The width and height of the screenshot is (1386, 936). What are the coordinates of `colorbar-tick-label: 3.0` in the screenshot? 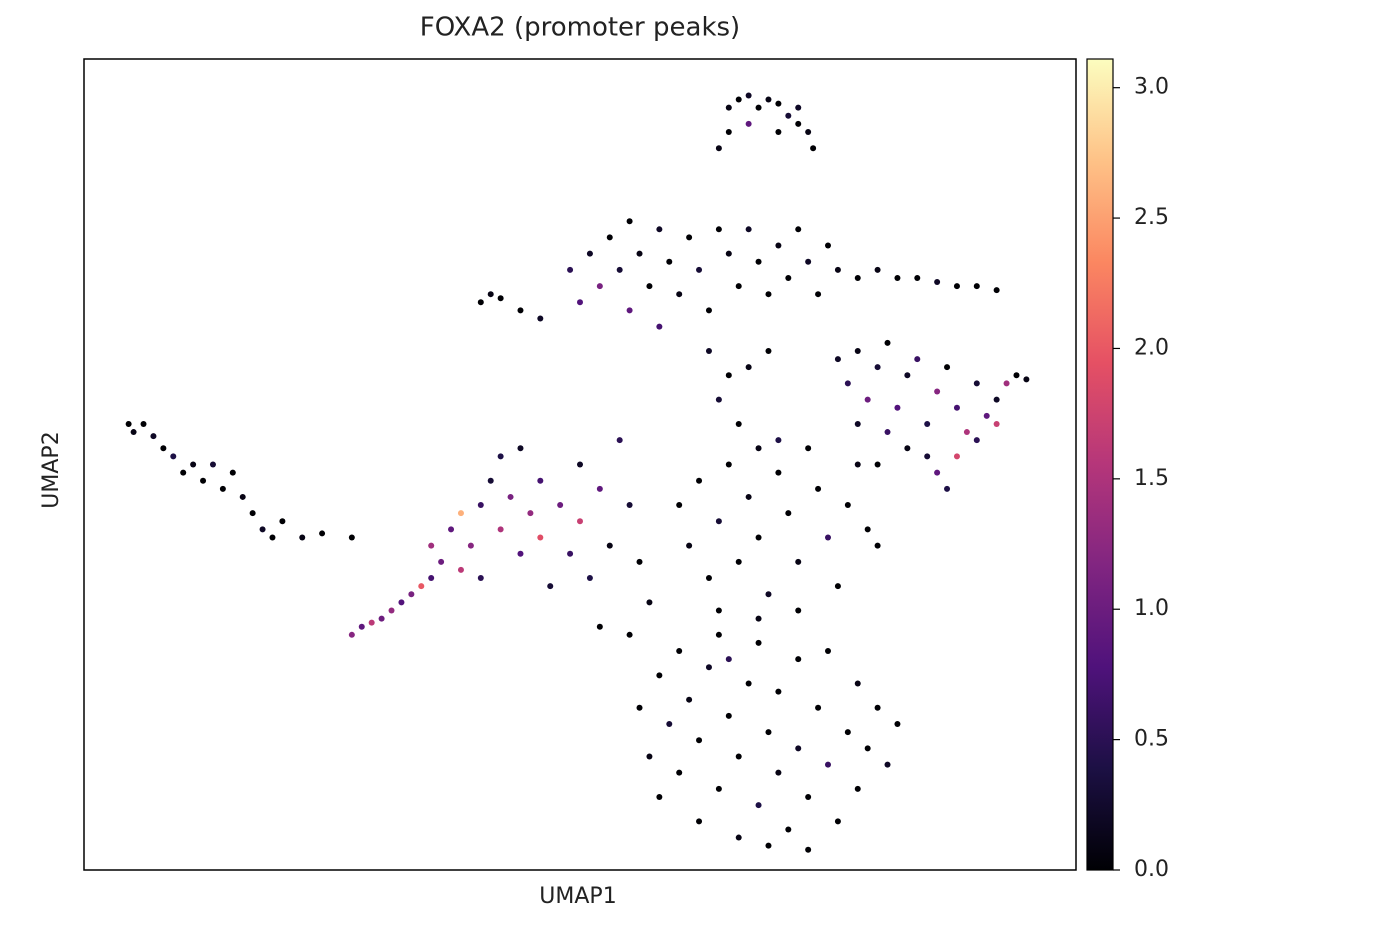 It's located at (1151, 87).